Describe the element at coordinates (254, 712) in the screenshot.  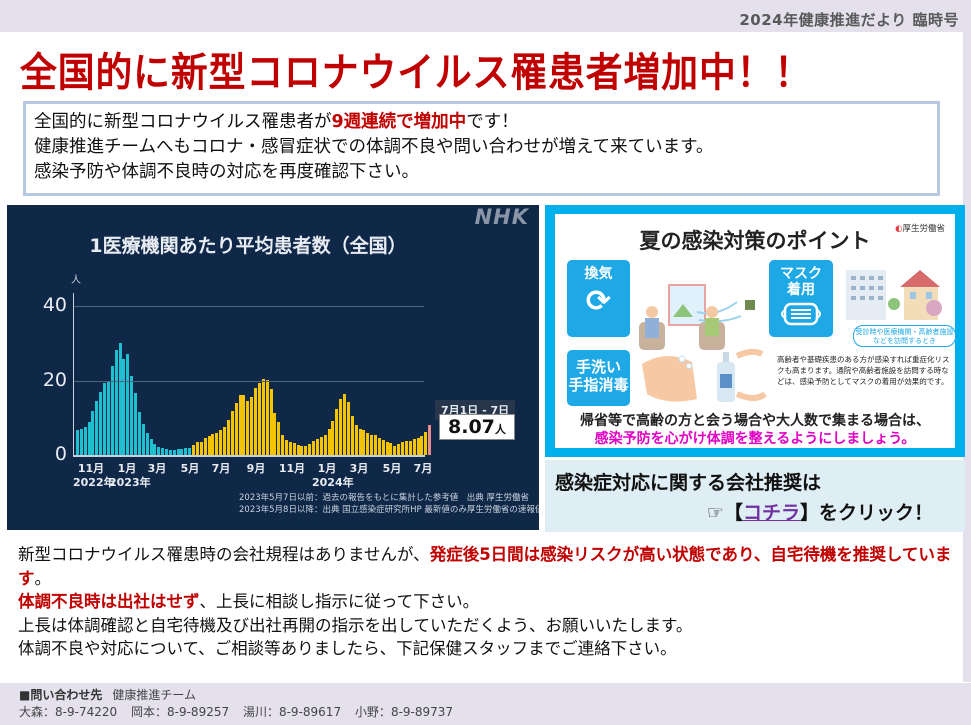
I see `staff-name: 湯川` at that location.